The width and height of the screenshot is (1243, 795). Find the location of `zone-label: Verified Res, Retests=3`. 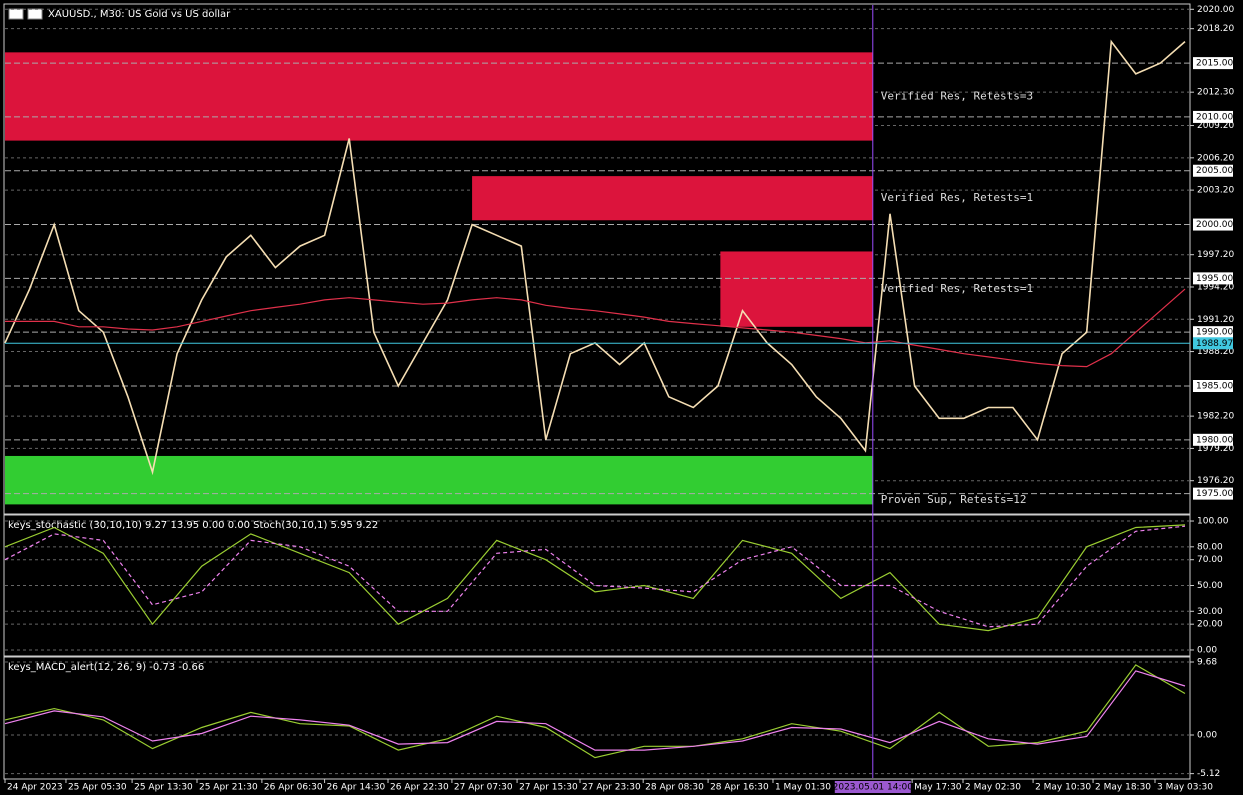

zone-label: Verified Res, Retests=3 is located at coordinates (957, 95).